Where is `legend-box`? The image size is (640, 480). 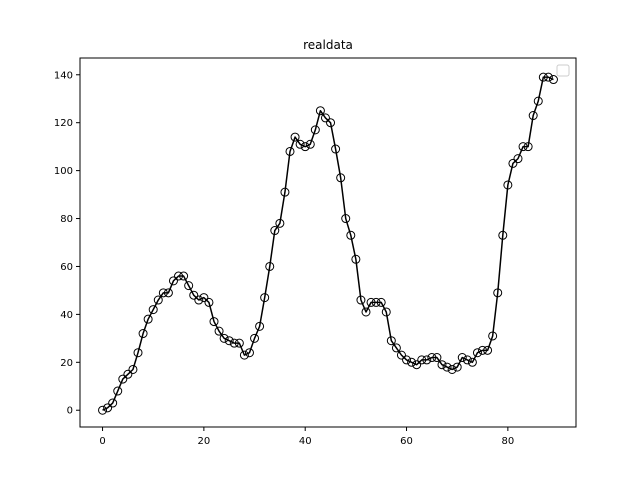 legend-box is located at coordinates (563, 70).